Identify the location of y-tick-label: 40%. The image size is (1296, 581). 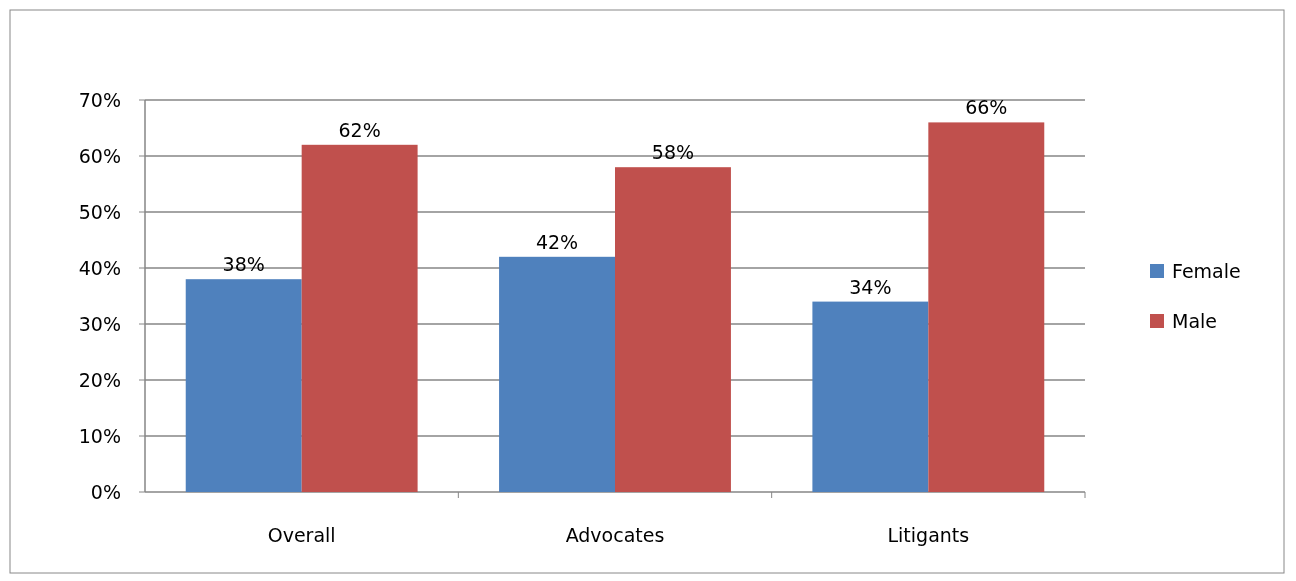
(99, 267).